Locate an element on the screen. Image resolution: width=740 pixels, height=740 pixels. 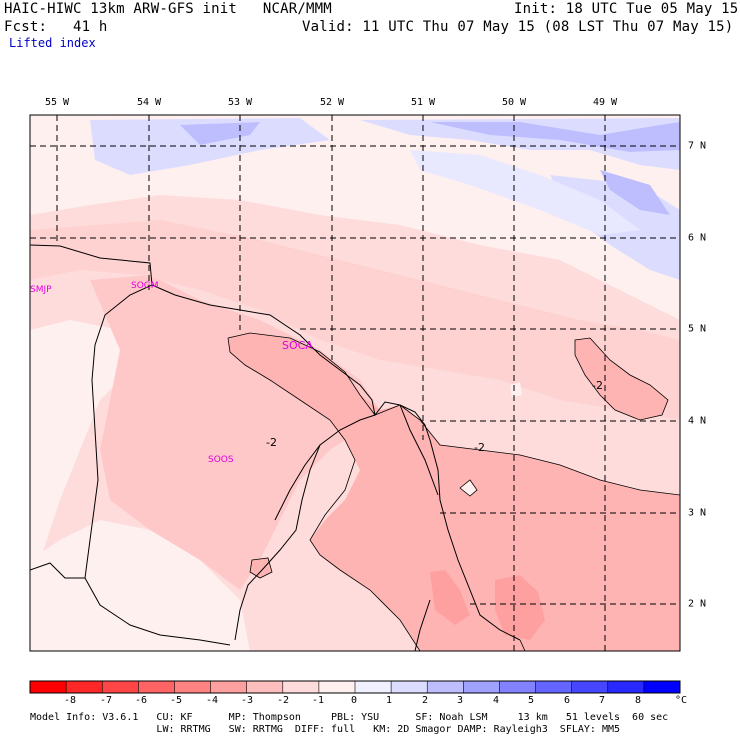
colorbar-tick-m6: -6 is located at coordinates (141, 700).